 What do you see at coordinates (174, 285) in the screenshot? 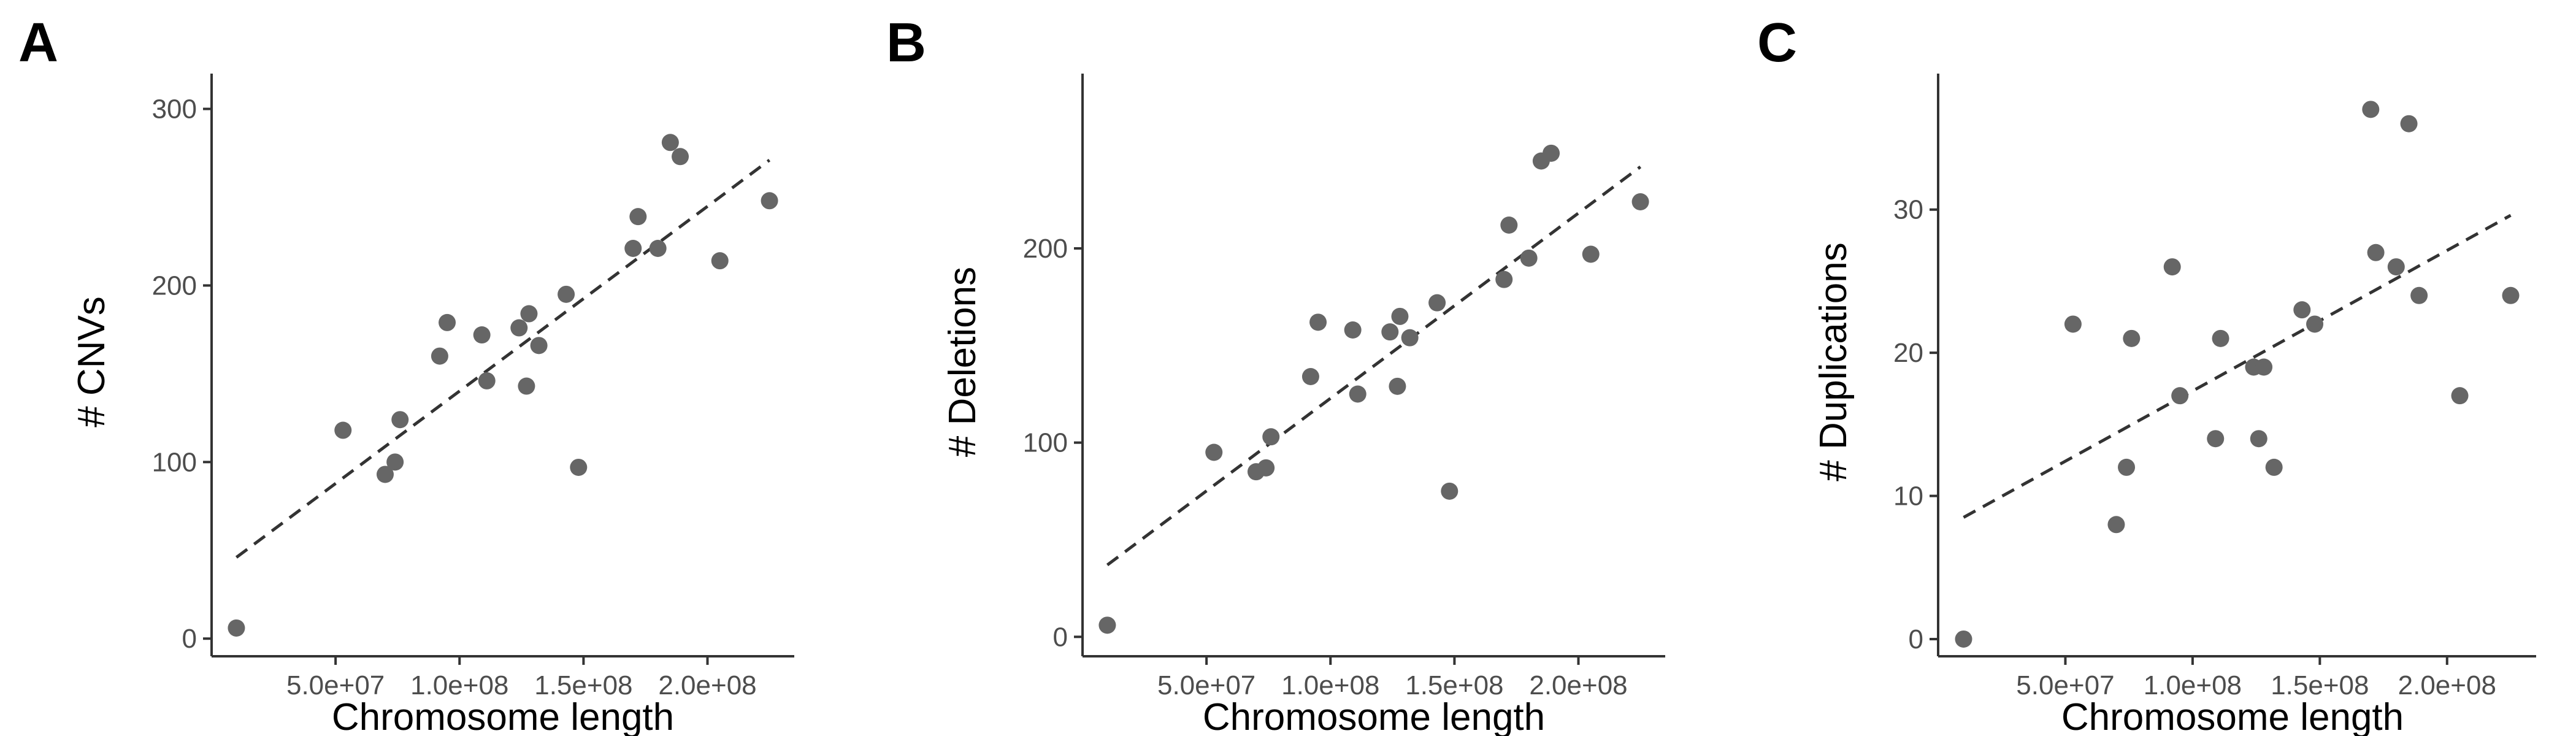
I see `y-tick-label: 200` at bounding box center [174, 285].